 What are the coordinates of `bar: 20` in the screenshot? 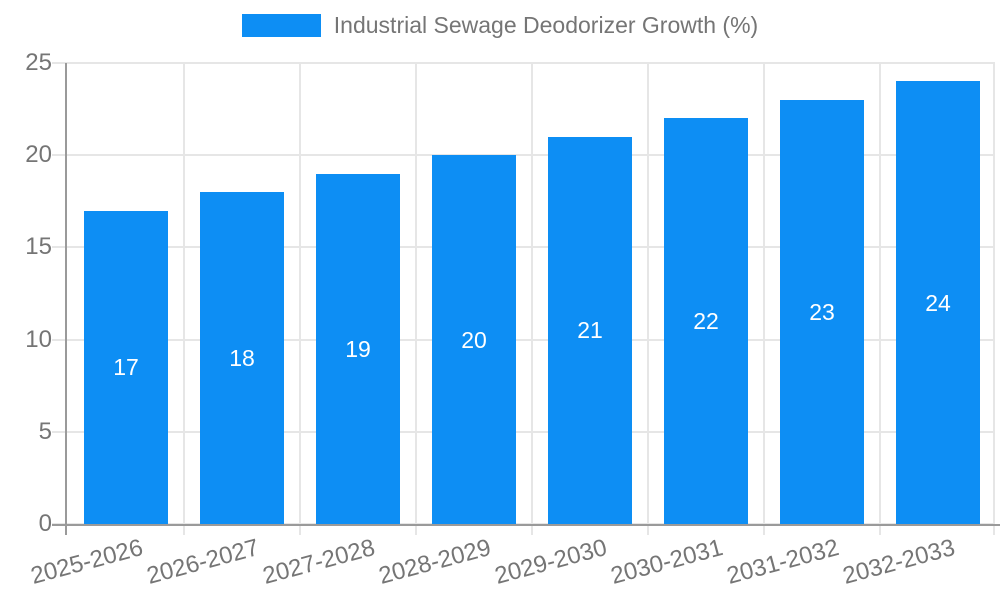 It's located at (474, 339).